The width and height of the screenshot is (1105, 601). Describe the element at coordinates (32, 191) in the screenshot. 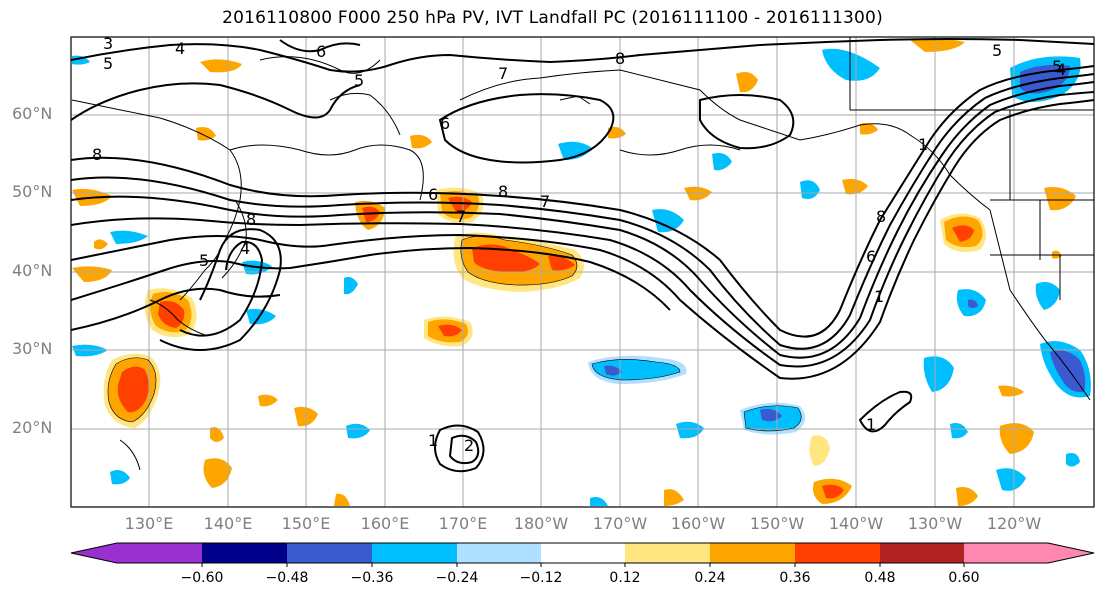

I see `lat-label: 50°N` at that location.